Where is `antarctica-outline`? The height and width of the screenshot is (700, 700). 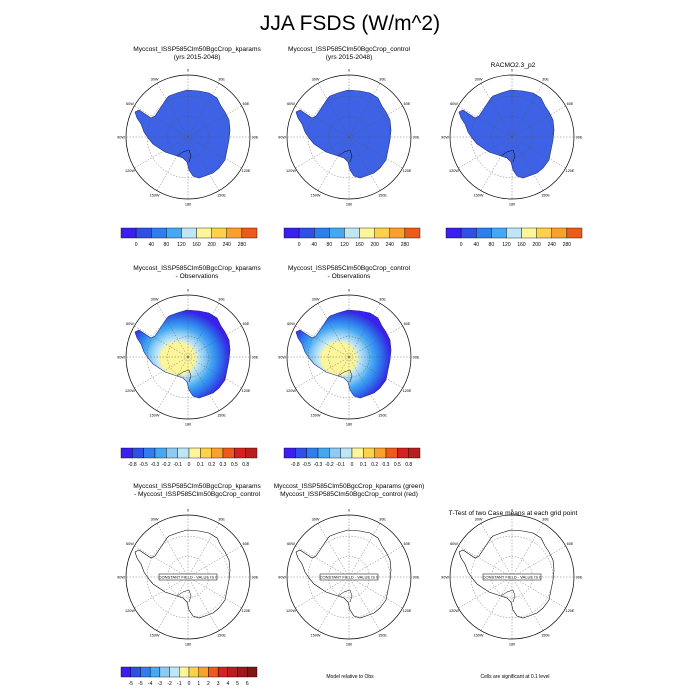
antarctica-outline is located at coordinates (182, 574).